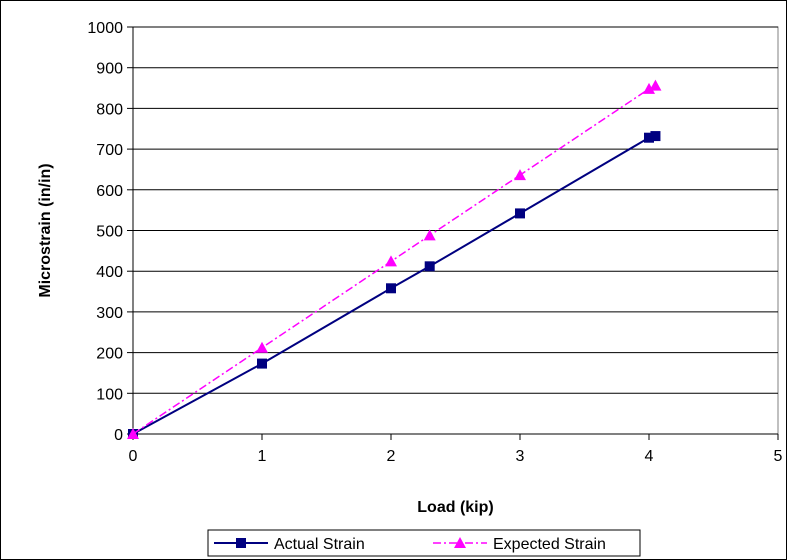 The image size is (787, 560). Describe the element at coordinates (649, 456) in the screenshot. I see `x-tick-label: 4` at that location.